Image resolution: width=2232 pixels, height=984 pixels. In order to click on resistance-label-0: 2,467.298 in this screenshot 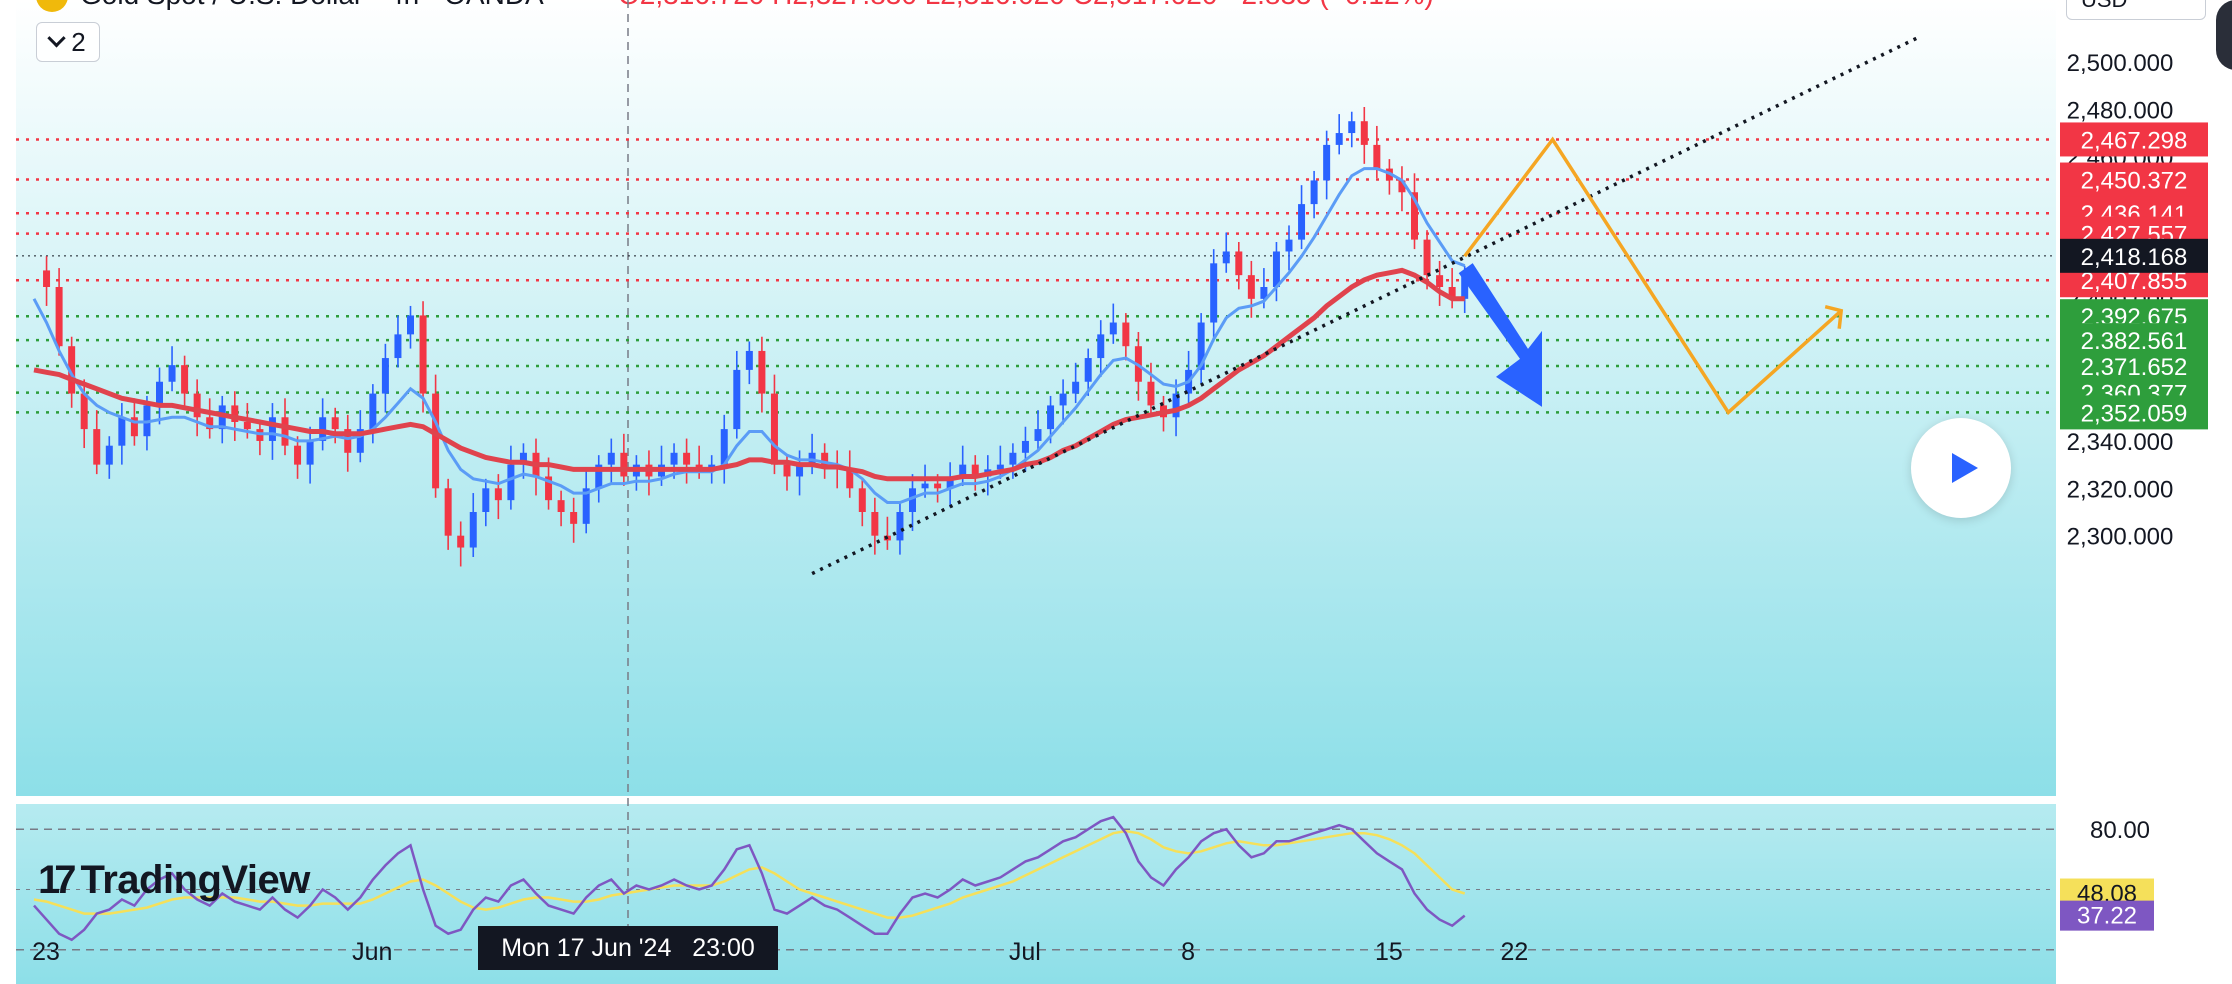, I will do `click(2134, 140)`.